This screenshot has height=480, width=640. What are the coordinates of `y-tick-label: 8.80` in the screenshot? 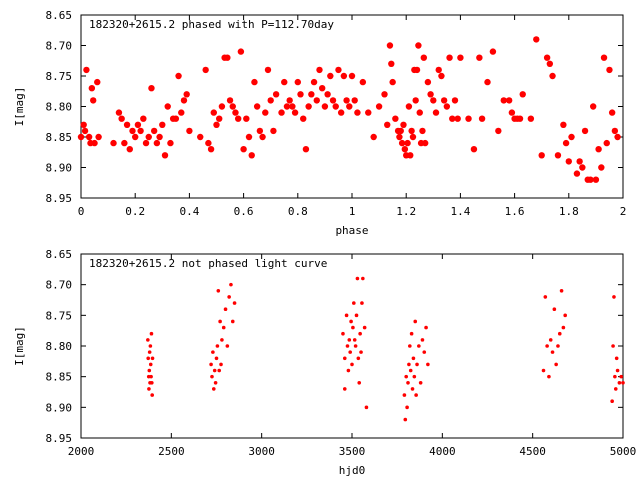 It's located at (59, 107).